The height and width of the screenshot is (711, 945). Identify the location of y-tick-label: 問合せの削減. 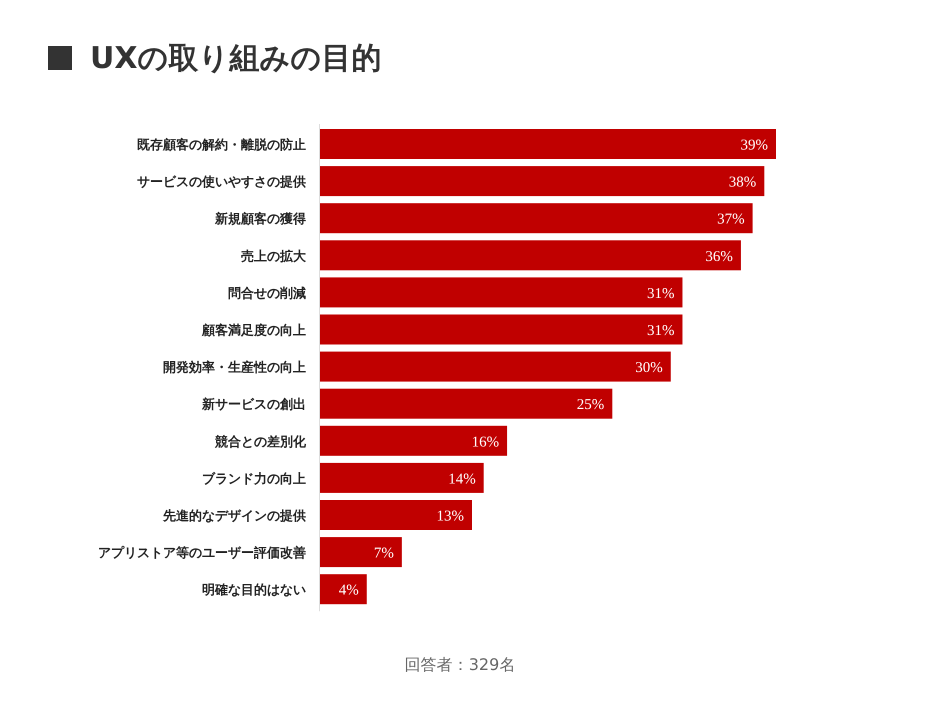
(267, 293).